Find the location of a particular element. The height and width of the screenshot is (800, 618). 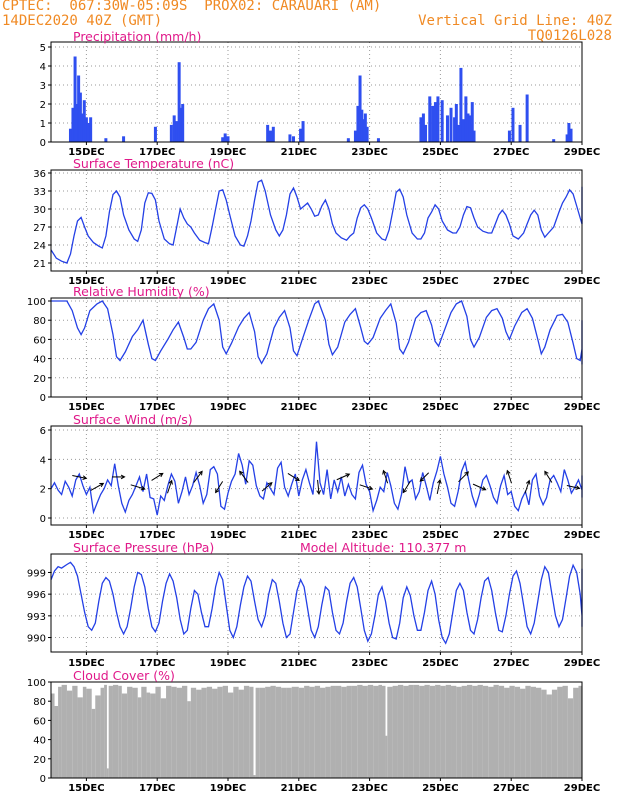

x-tick-label: 21DEC is located at coordinates (299, 663).